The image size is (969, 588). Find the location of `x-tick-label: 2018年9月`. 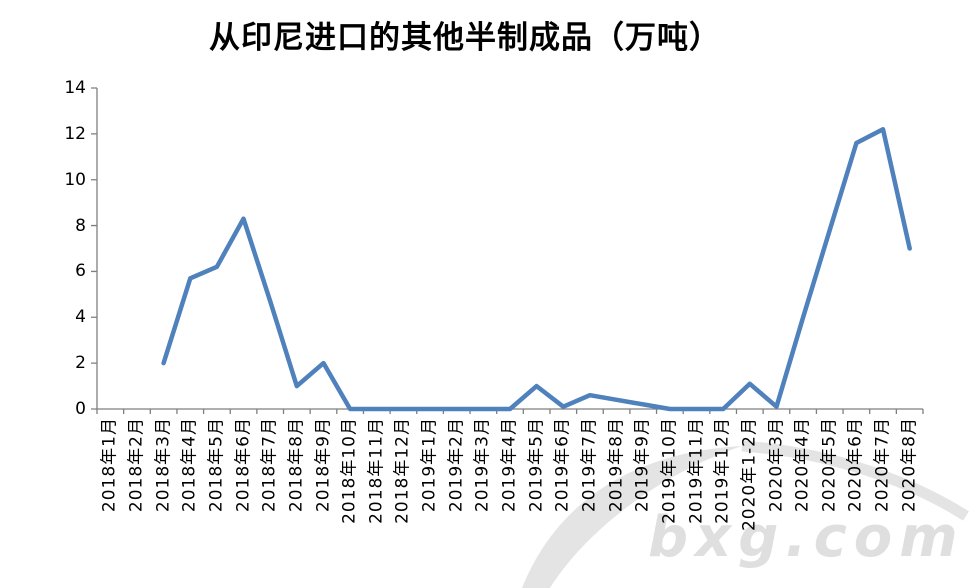

x-tick-label: 2018年9月 is located at coordinates (323, 465).